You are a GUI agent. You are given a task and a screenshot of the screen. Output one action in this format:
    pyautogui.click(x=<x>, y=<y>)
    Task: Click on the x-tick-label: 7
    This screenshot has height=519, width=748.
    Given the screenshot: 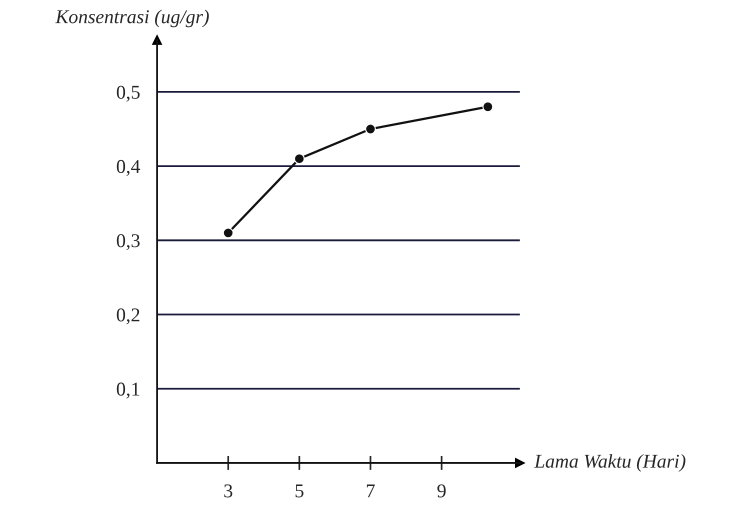 What is the action you would take?
    pyautogui.click(x=370, y=491)
    